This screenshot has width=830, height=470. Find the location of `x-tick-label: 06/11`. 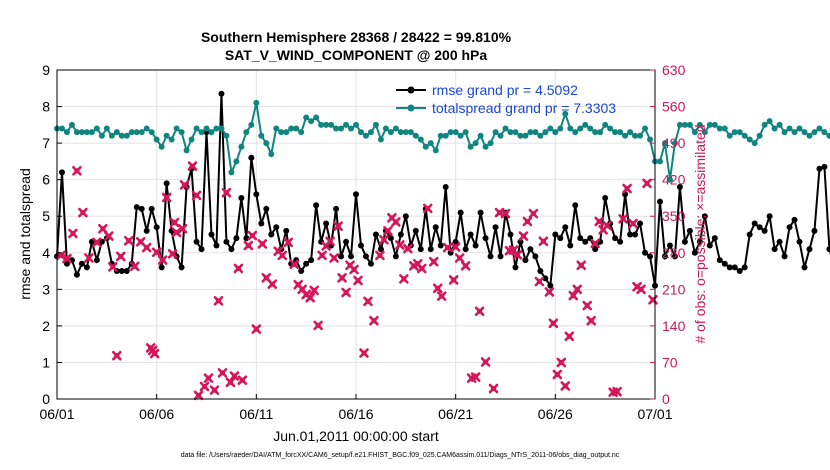

x-tick-label: 06/11 is located at coordinates (256, 414).